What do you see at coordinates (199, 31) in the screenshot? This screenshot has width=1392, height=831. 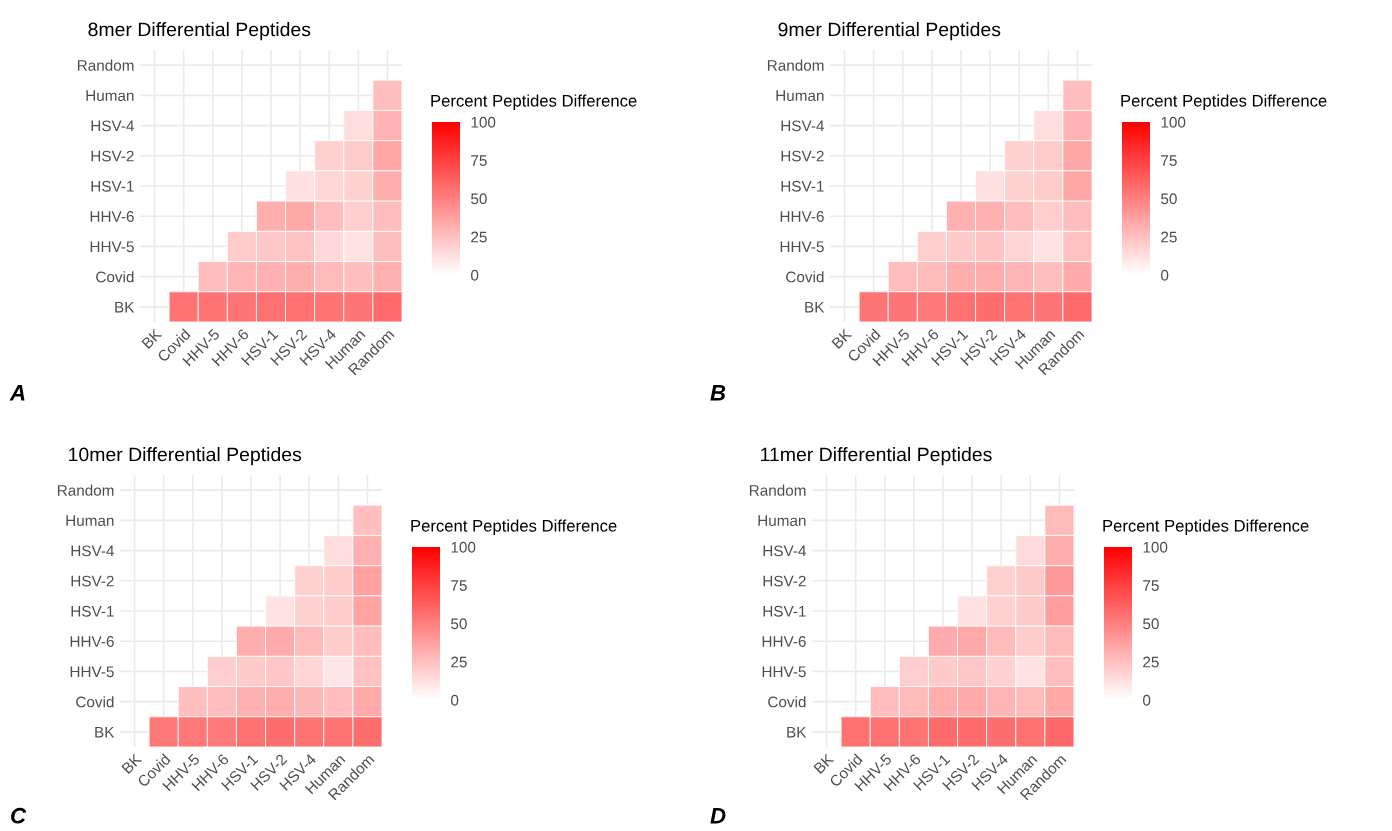 I see `chart-title: 8mer Differential Peptides` at bounding box center [199, 31].